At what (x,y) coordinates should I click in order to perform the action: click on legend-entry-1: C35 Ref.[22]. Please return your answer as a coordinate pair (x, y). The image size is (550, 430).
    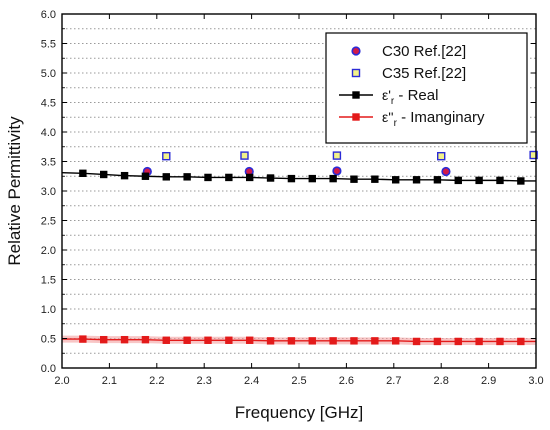
    Looking at the image, I should click on (408, 73).